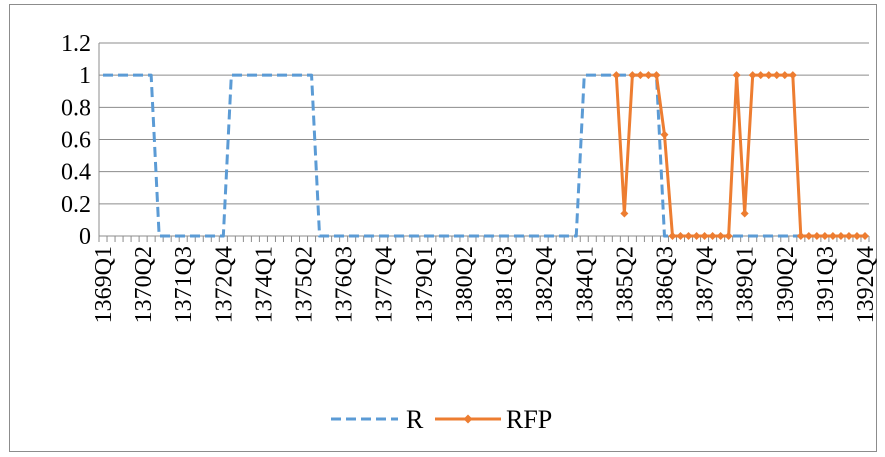 The width and height of the screenshot is (885, 457). Describe the element at coordinates (264, 284) in the screenshot. I see `x-tick-label: 1374Q1` at that location.